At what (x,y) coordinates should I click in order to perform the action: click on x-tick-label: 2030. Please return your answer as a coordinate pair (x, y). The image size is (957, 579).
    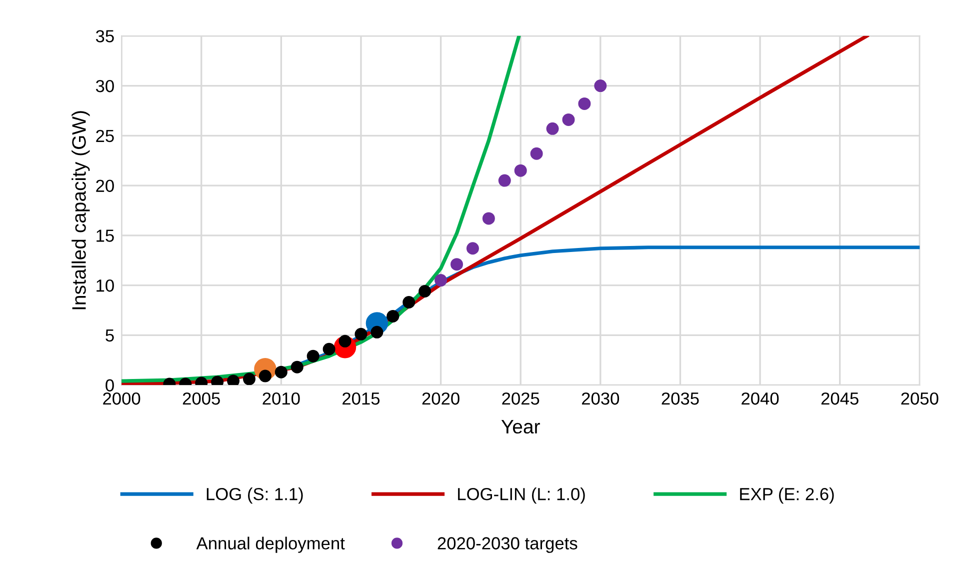
    Looking at the image, I should click on (601, 398).